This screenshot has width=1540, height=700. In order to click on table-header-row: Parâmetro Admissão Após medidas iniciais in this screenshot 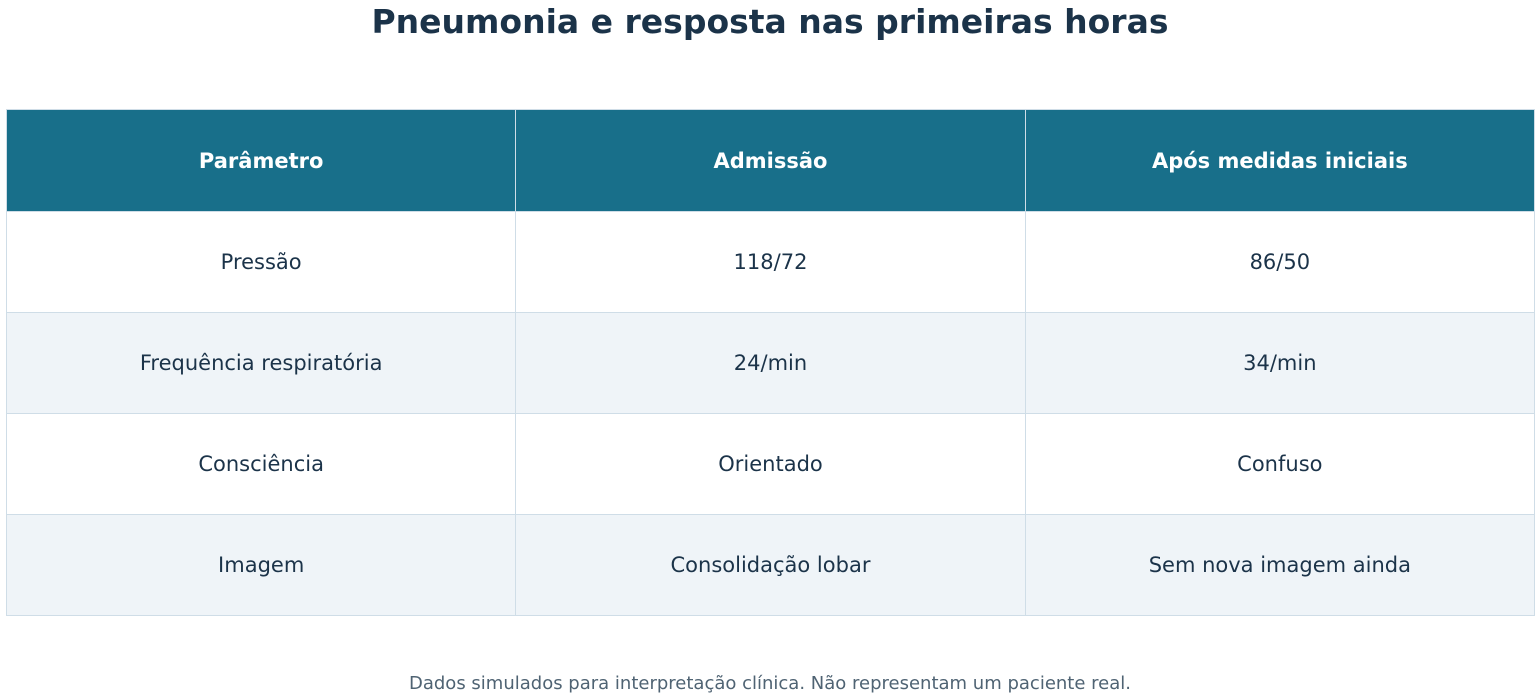, I will do `click(770, 160)`.